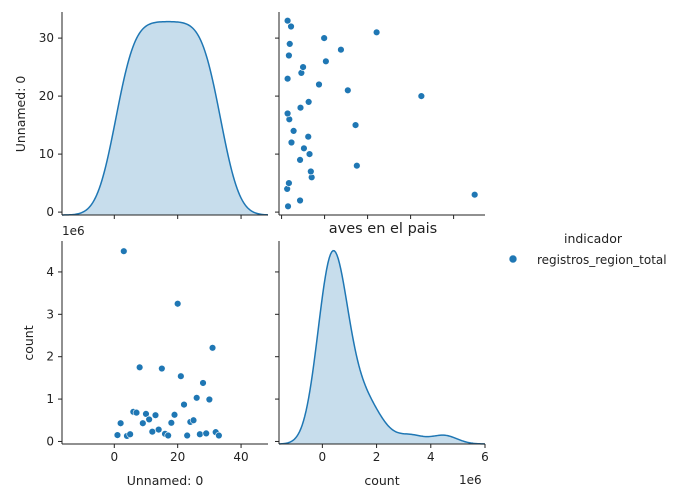 This screenshot has width=700, height=500. What do you see at coordinates (165, 480) in the screenshot?
I see `x-axis-label-unnamed: Unnamed: 0` at bounding box center [165, 480].